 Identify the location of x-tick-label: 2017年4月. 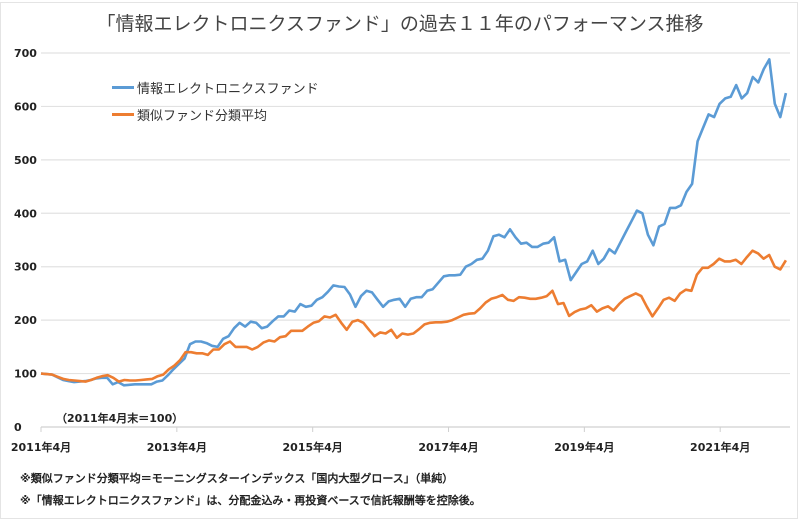
(448, 447).